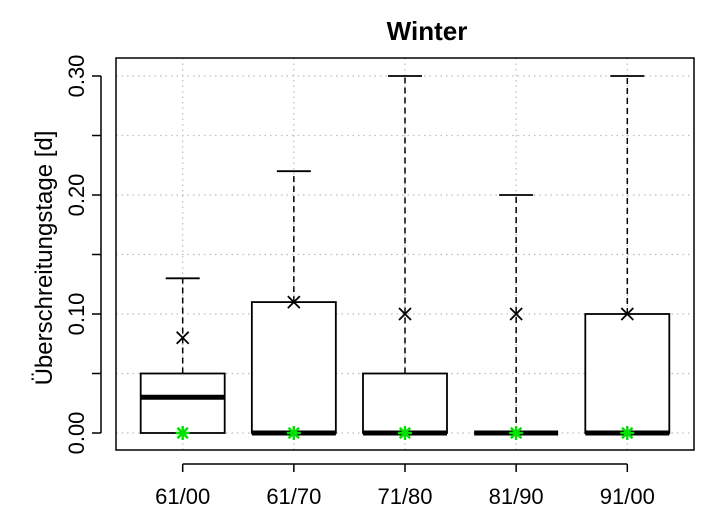  I want to click on y-tick-label: 0.10, so click(76, 314).